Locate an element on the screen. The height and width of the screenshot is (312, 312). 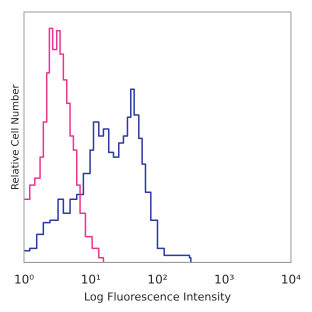
x-tick-label: 10⁴ is located at coordinates (291, 279).